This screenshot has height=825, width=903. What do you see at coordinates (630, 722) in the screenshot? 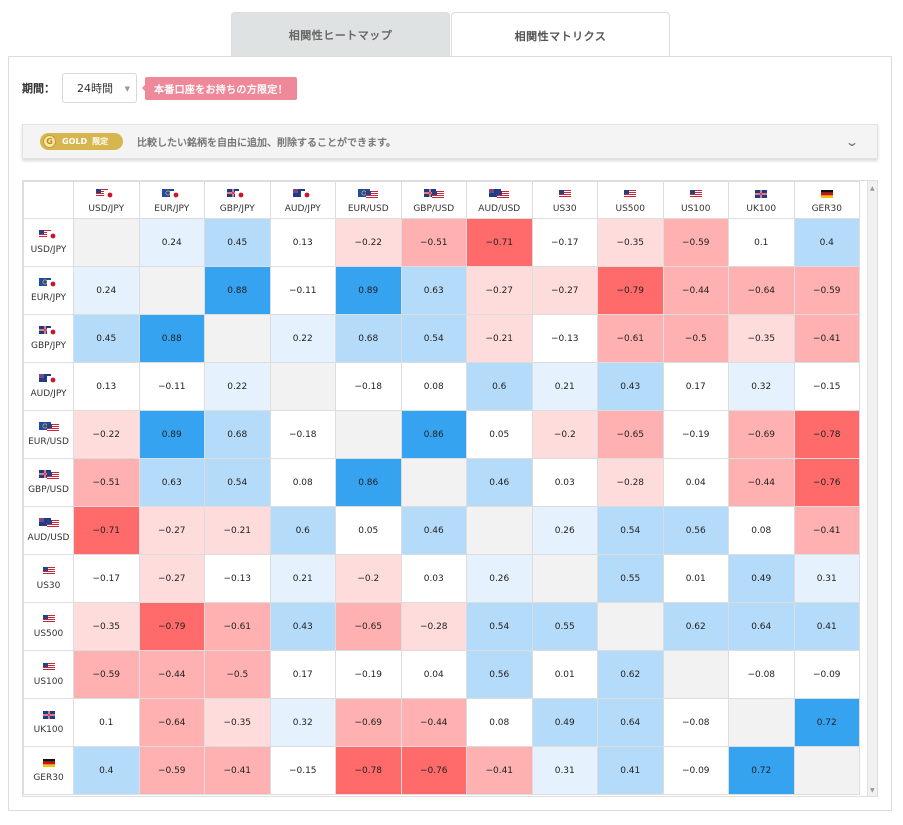
I see `matrix-cell: 0.64` at bounding box center [630, 722].